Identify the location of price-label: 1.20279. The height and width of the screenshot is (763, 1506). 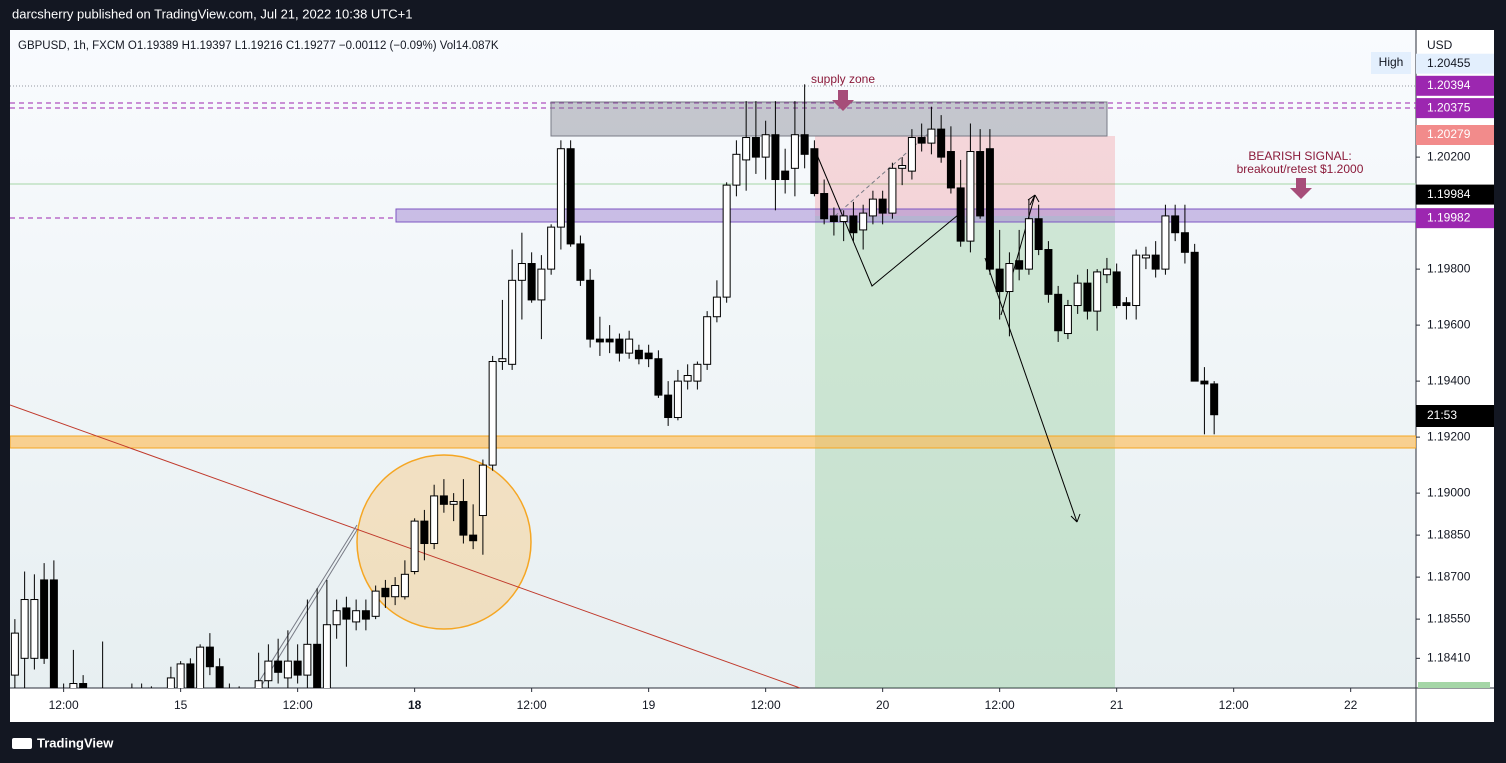
(1449, 134).